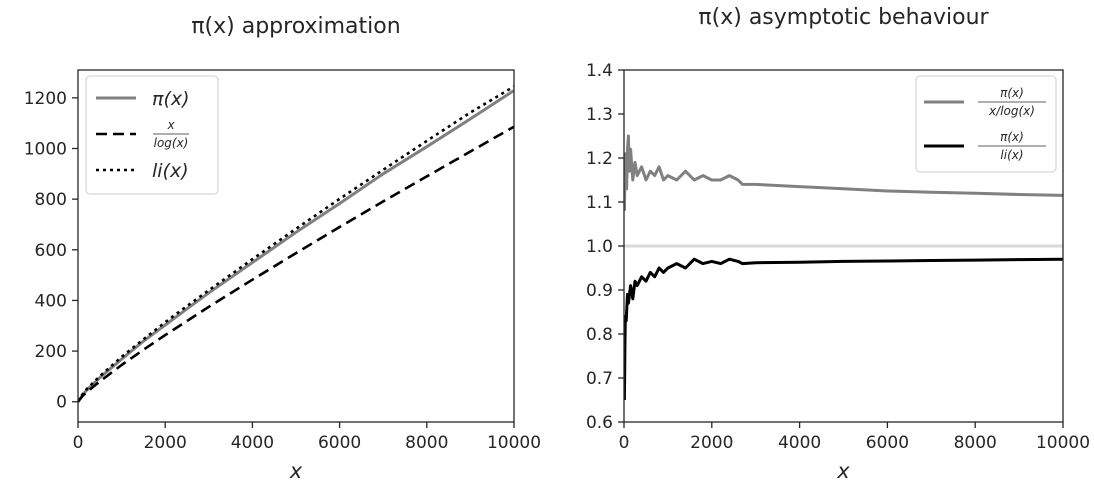 The height and width of the screenshot is (485, 1094). I want to click on y-tick-label: 0.9, so click(599, 291).